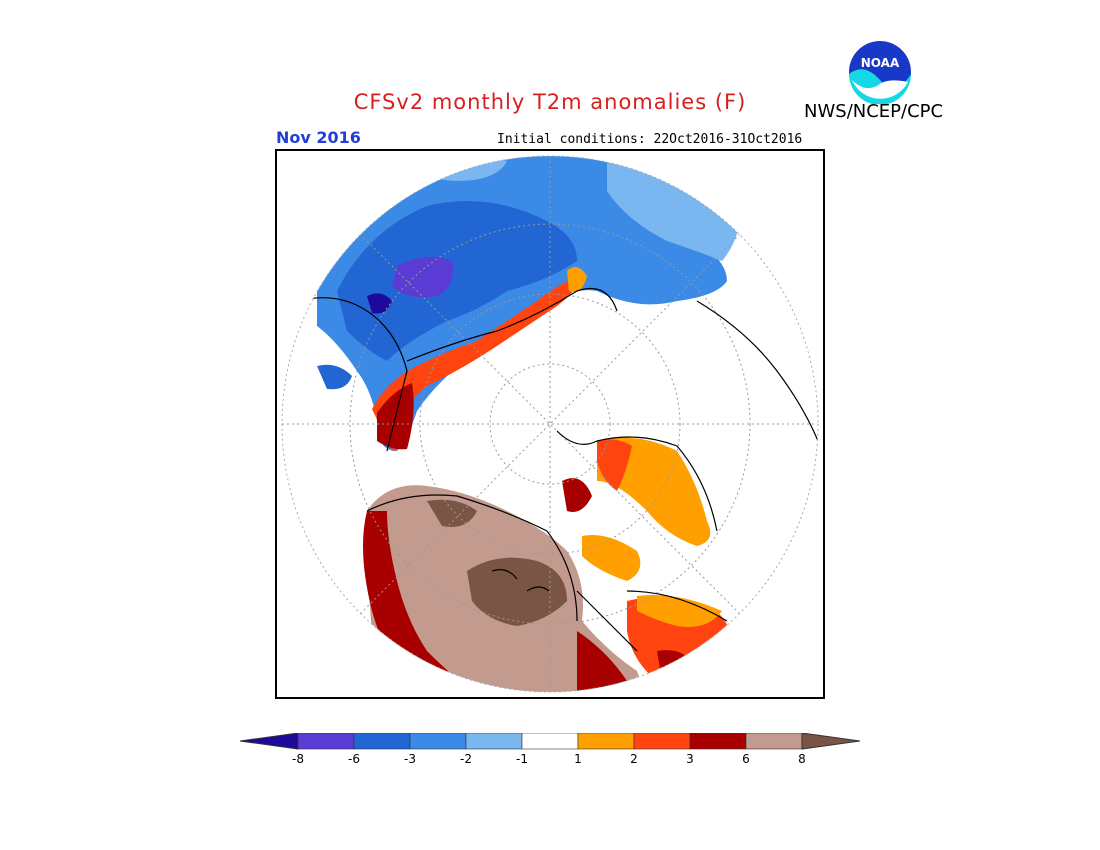  I want to click on svg-text: NOAA, so click(880, 63).